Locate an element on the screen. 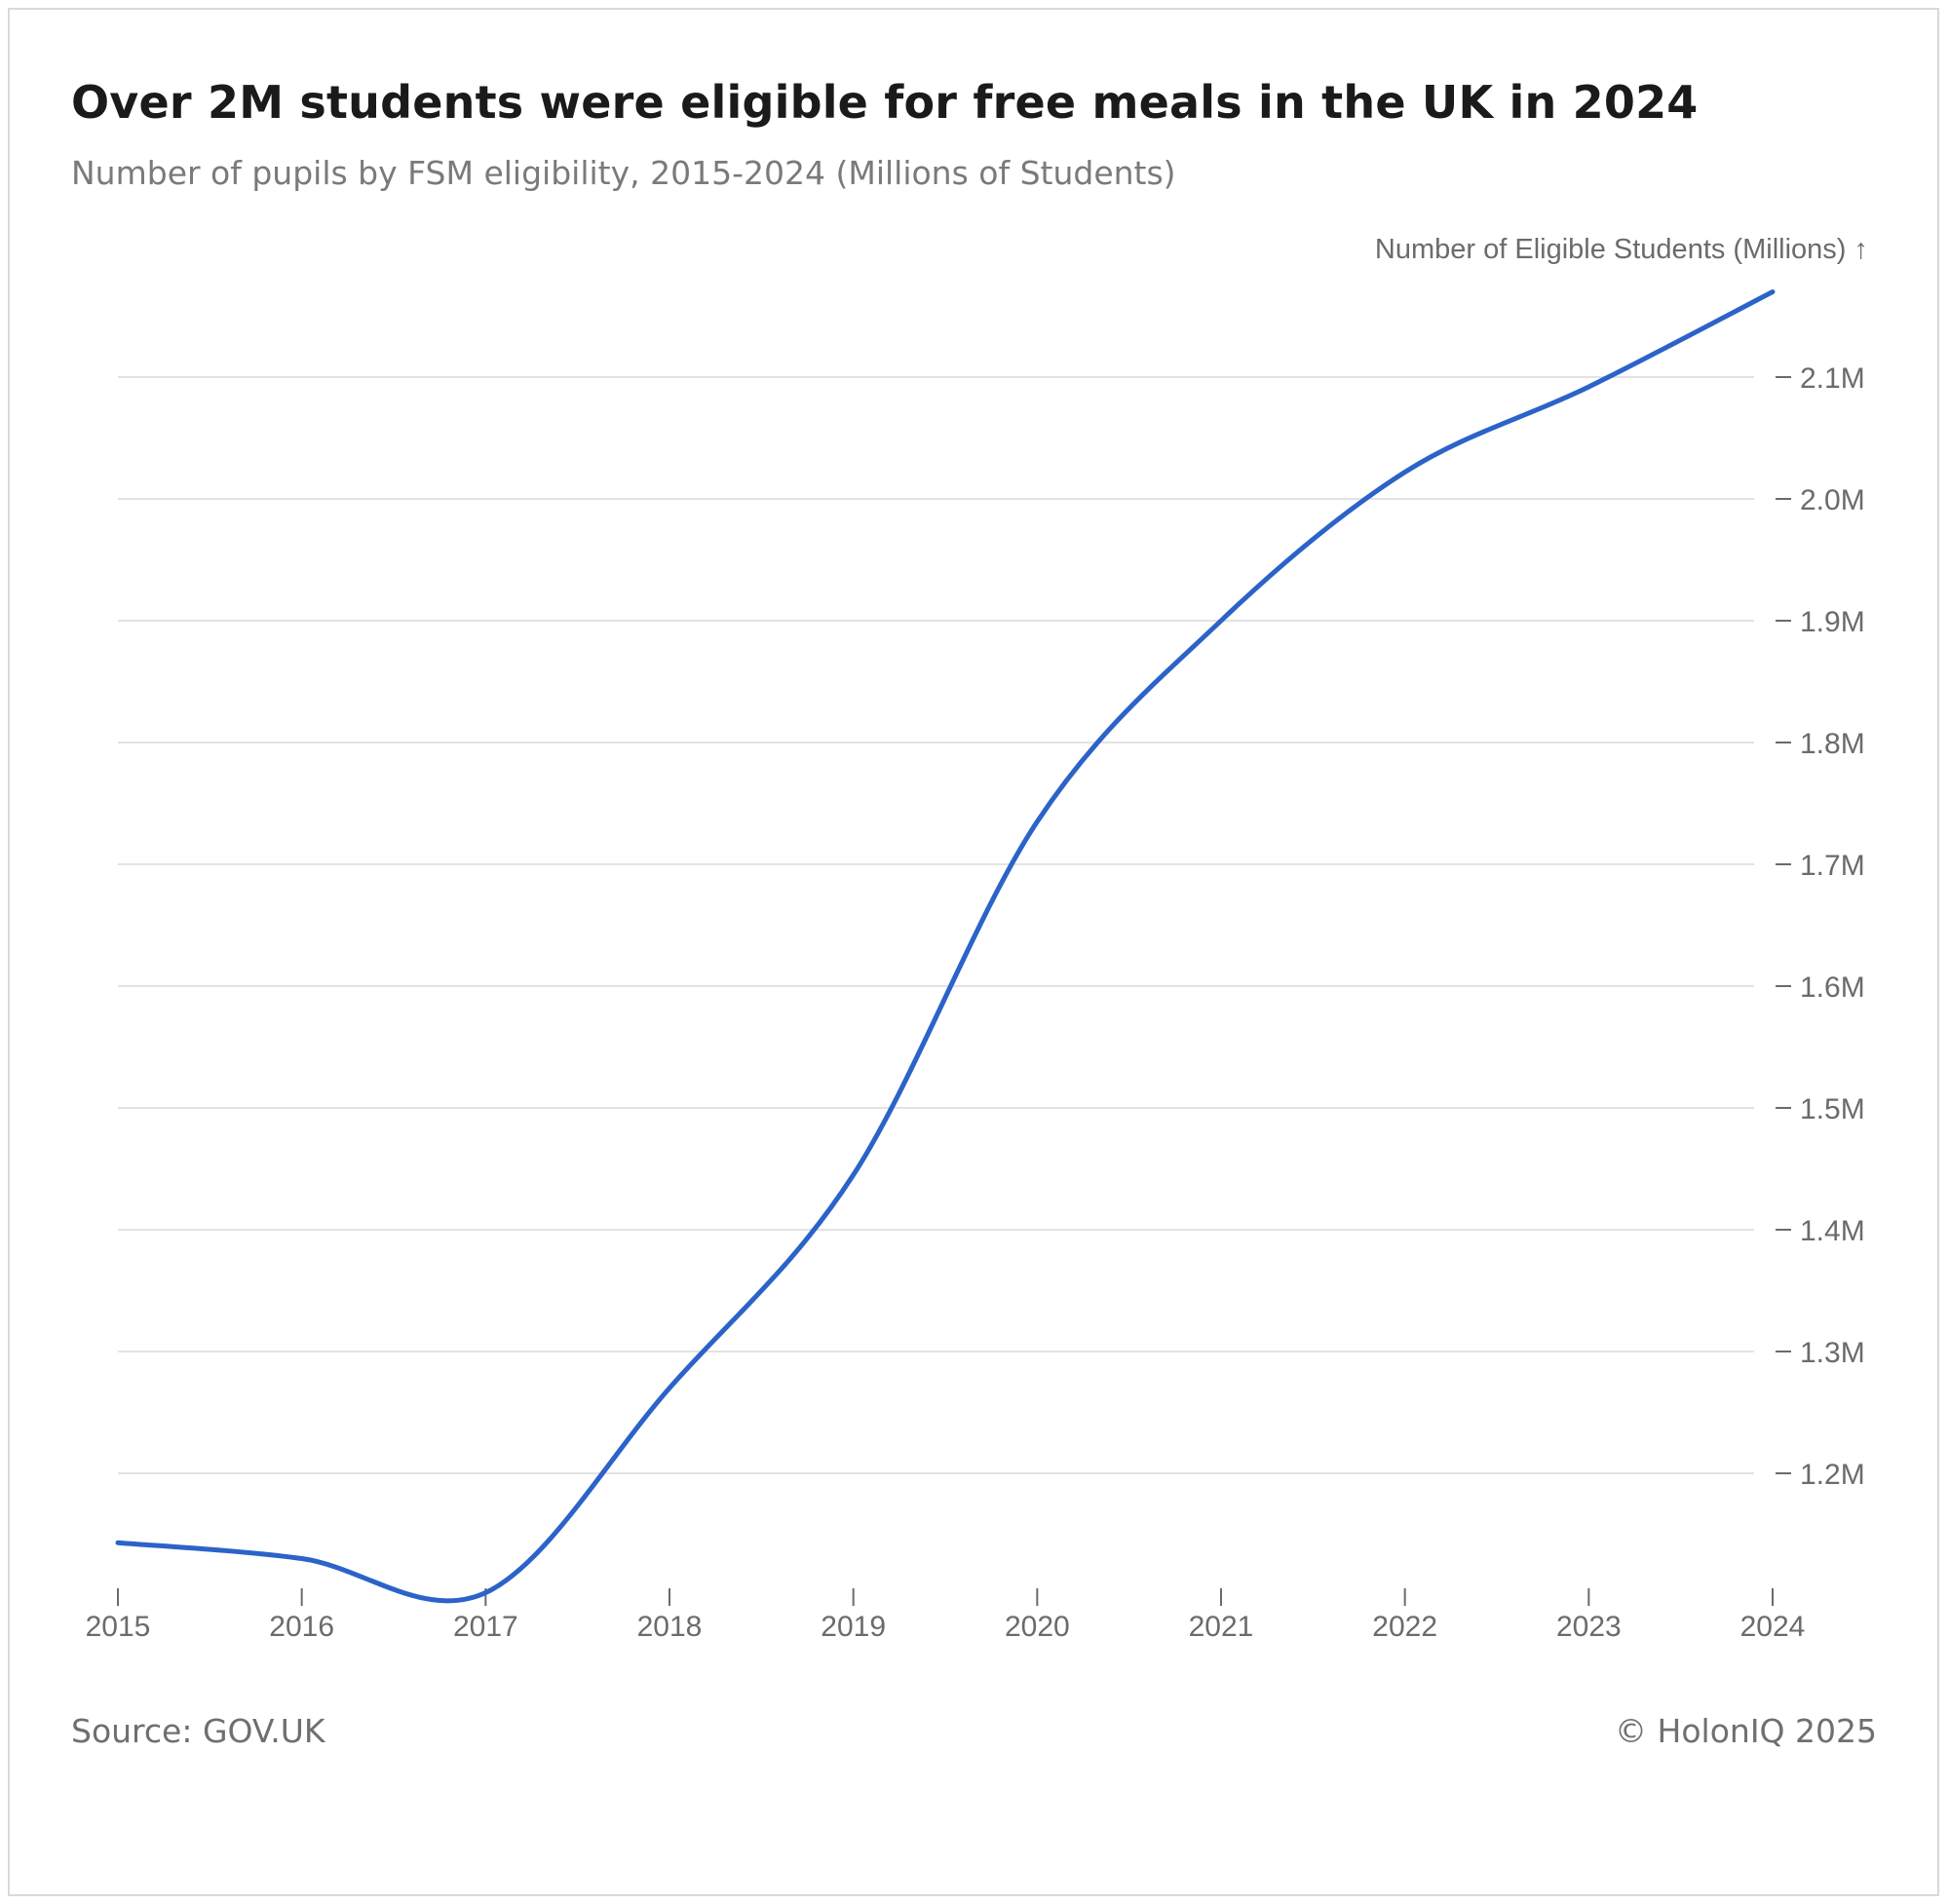  y-tick-label: 1.7M is located at coordinates (1832, 866).